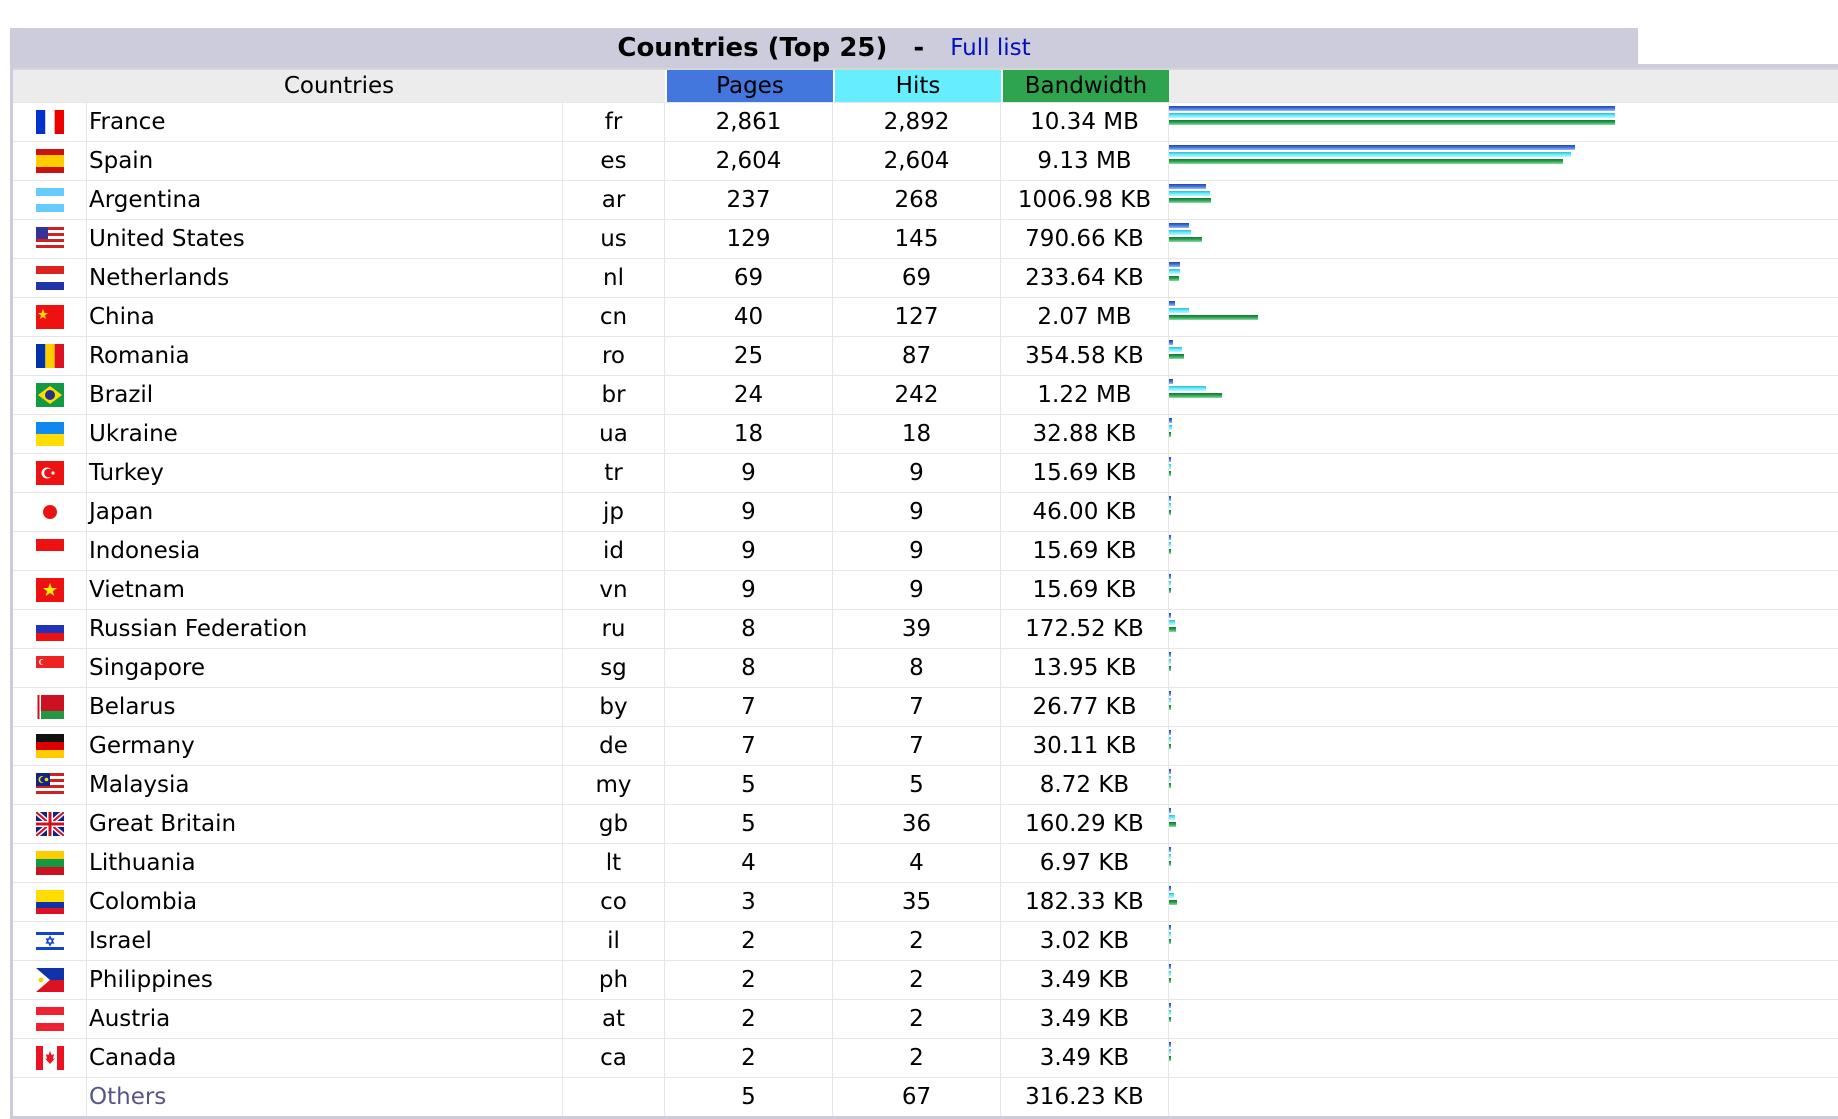 The image size is (1838, 1119). I want to click on table-row: Canada ca 2 2 3.49 KB, so click(925, 1057).